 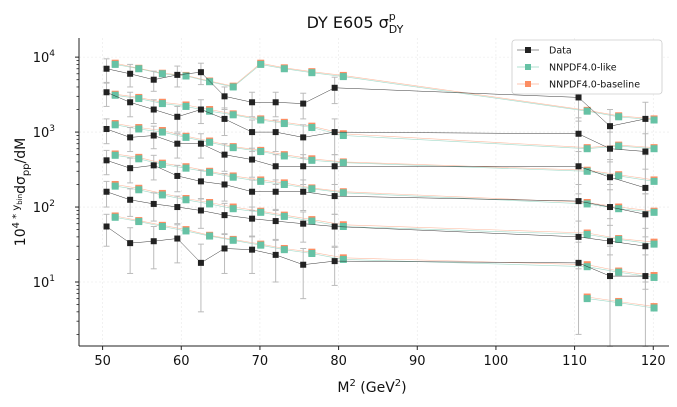 I want to click on x-tick-label: 100, so click(x=496, y=361).